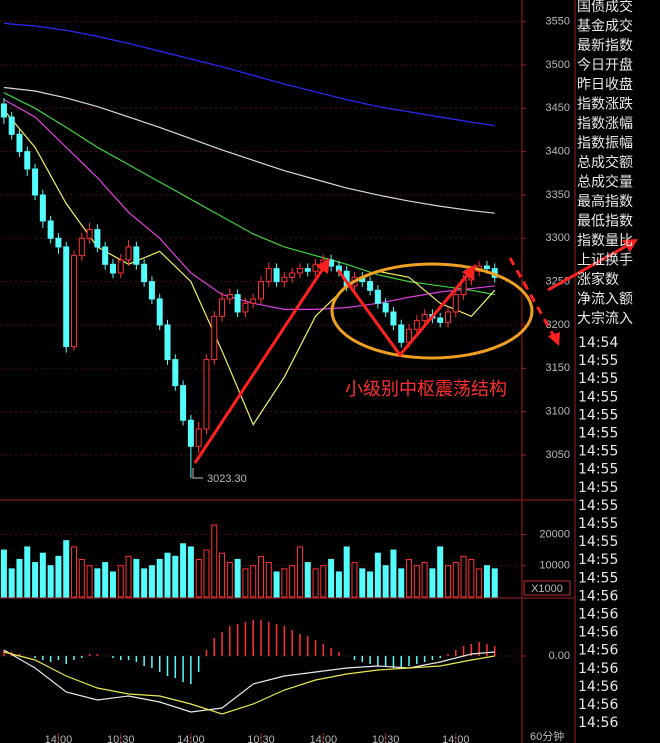 This screenshot has width=660, height=743. I want to click on low-label: 3023.30, so click(227, 479).